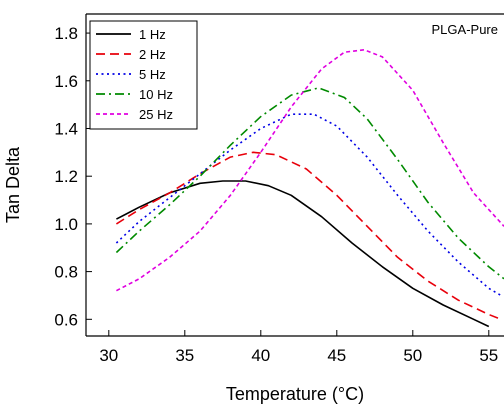 The height and width of the screenshot is (408, 504). Describe the element at coordinates (336, 355) in the screenshot. I see `x-tick-label-3: 45` at that location.